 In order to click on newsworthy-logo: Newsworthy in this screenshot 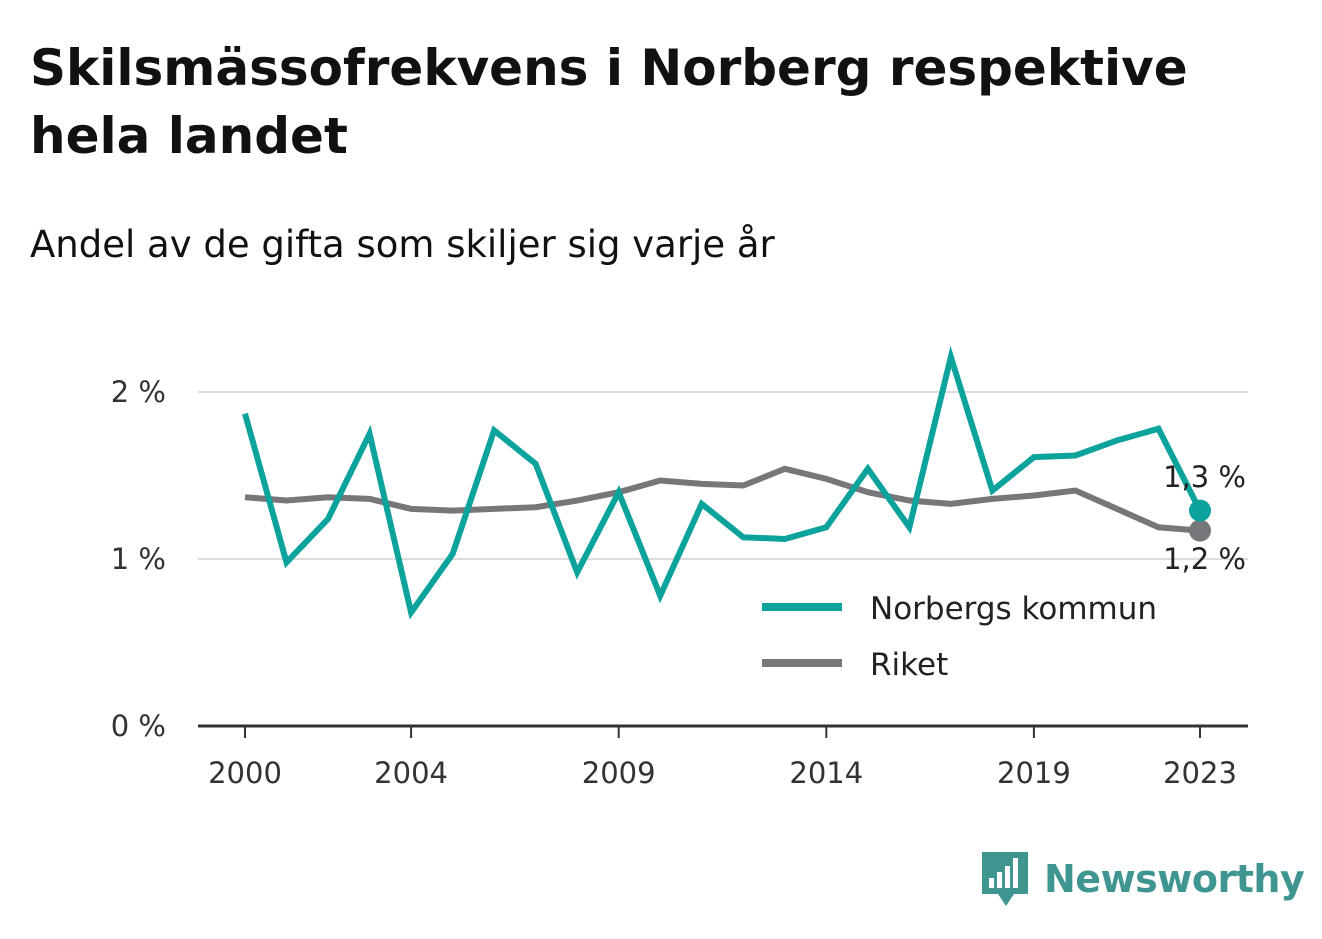, I will do `click(1142, 879)`.